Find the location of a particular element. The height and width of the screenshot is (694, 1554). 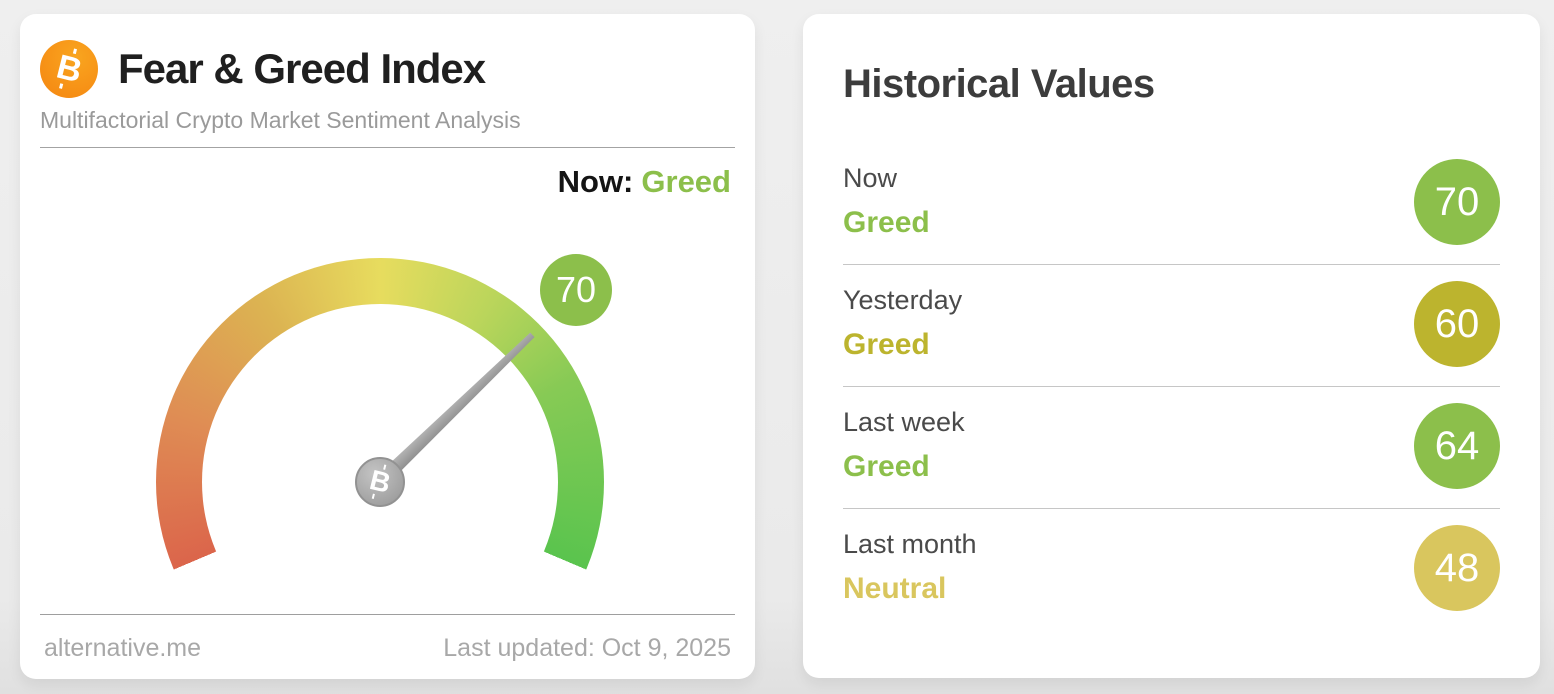

now-label: Now: is located at coordinates (595, 181).